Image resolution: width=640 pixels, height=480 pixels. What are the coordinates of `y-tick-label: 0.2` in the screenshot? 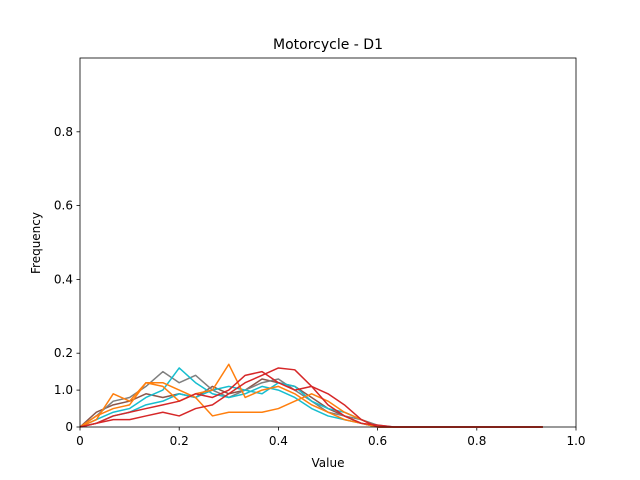 It's located at (63, 353).